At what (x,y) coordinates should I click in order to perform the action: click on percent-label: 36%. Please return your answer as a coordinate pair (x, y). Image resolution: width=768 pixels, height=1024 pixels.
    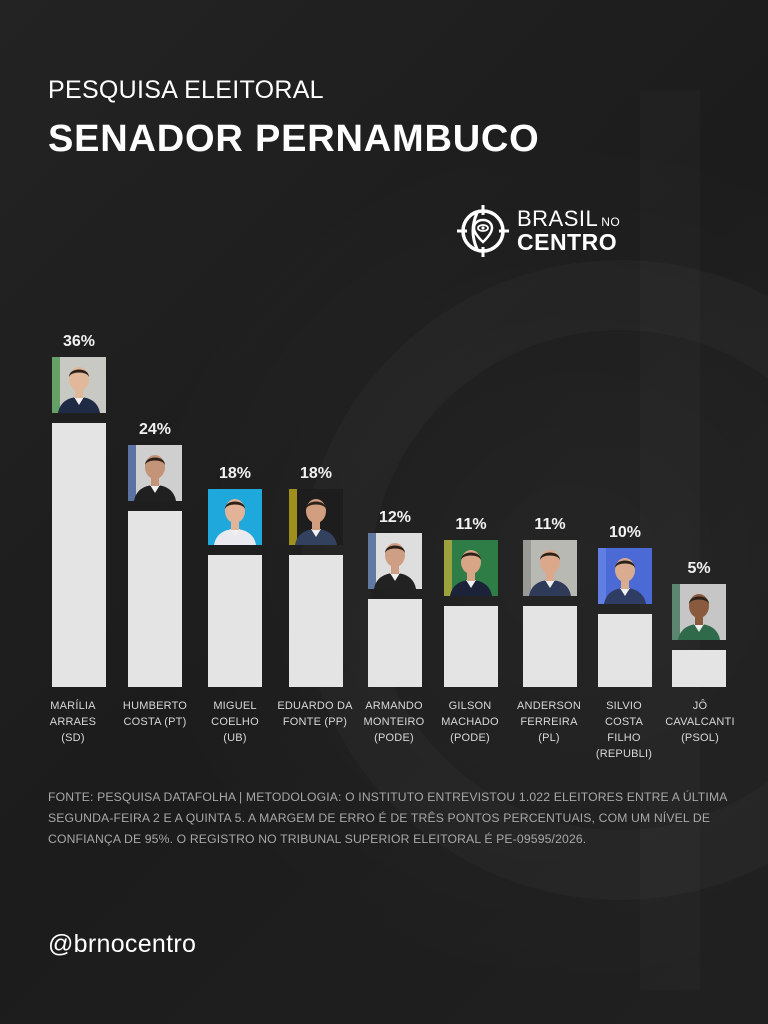
    Looking at the image, I should click on (79, 341).